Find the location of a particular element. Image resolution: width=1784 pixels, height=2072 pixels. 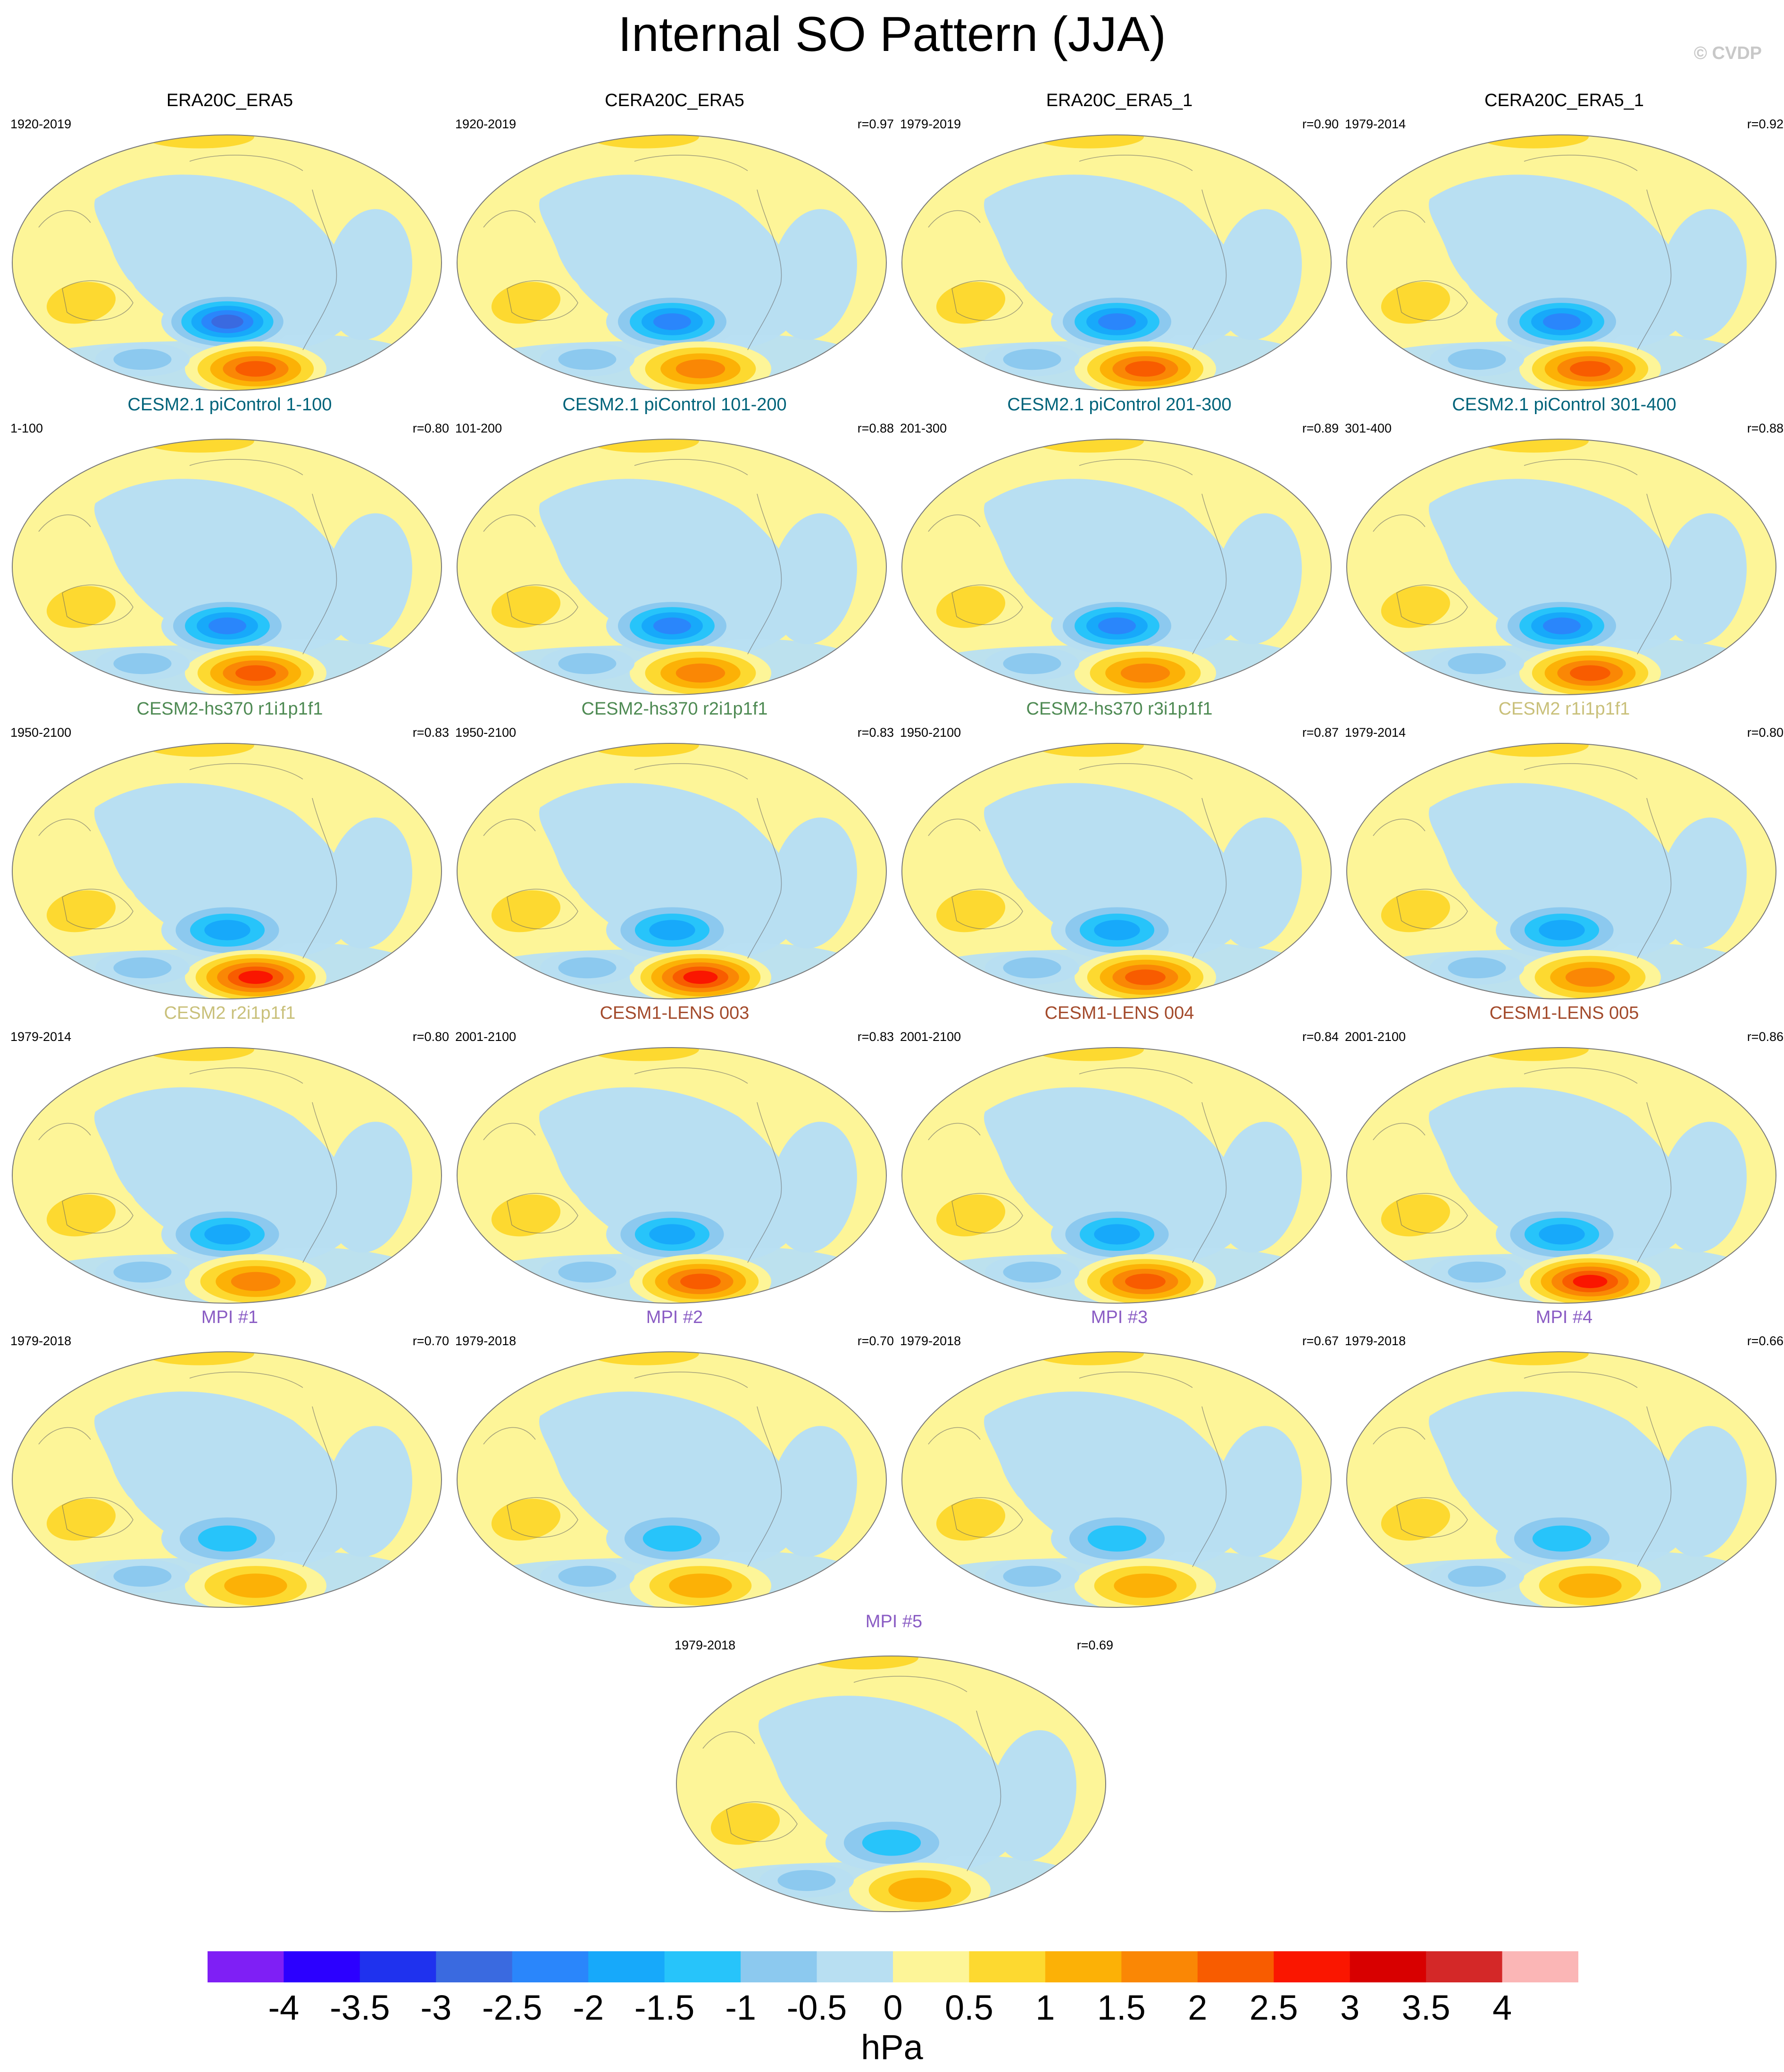

colorbar-tick-label: -0.5 is located at coordinates (816, 2007).